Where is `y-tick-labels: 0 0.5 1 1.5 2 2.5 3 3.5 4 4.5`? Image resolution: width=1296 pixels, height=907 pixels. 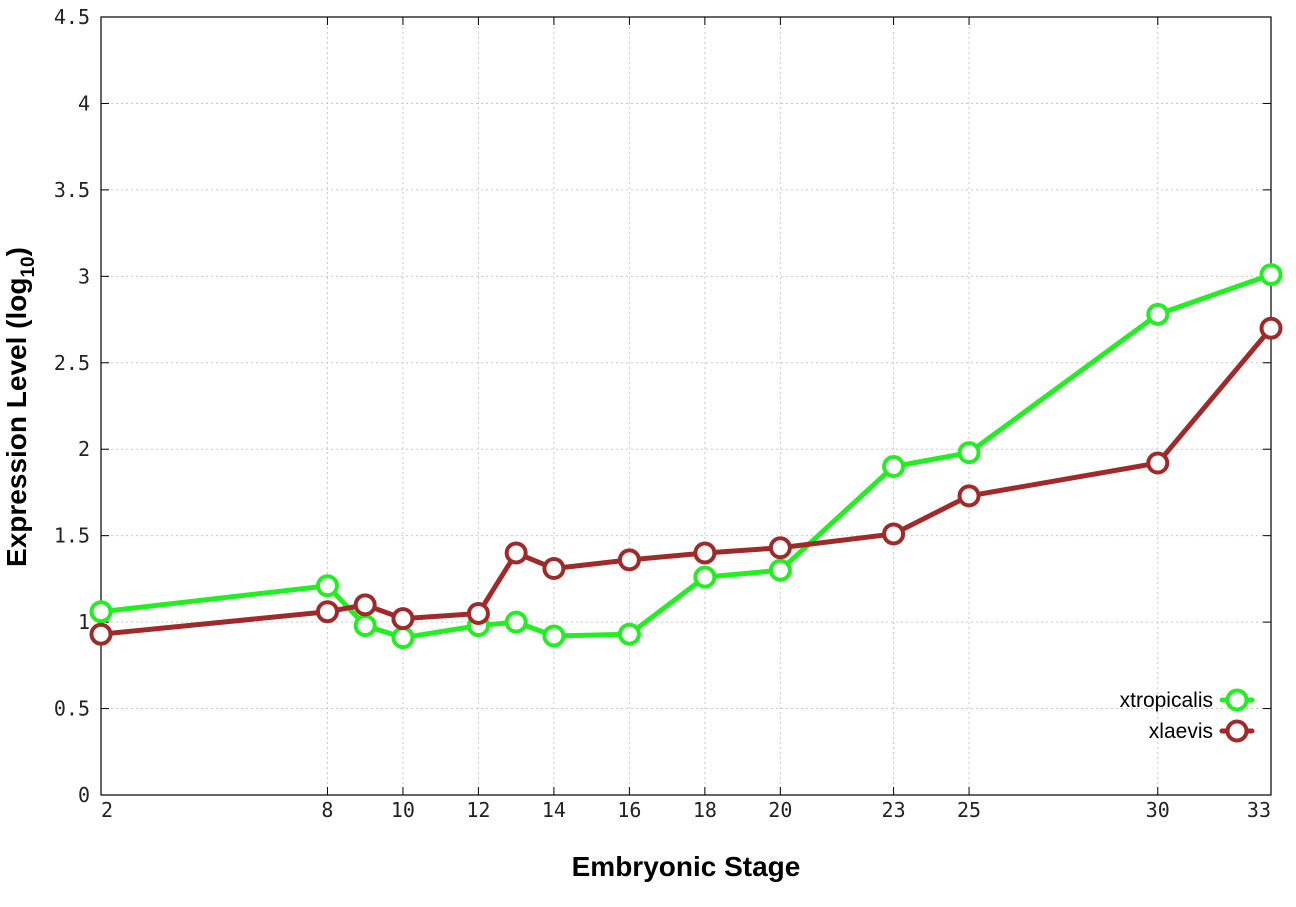
y-tick-labels: 0 0.5 1 1.5 2 2.5 3 3.5 4 4.5 is located at coordinates (72, 406).